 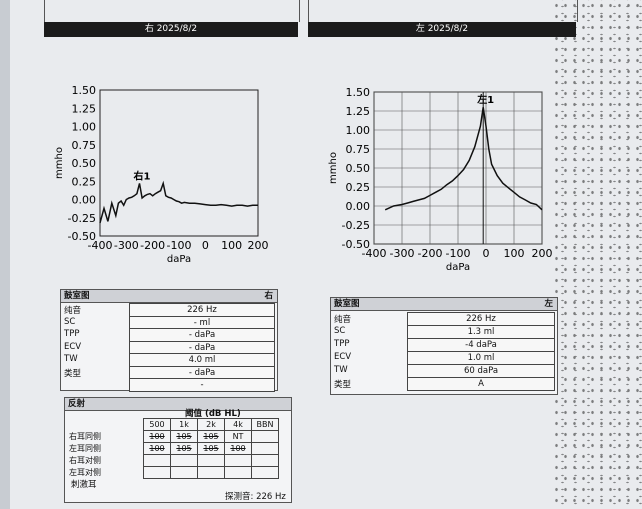 I want to click on monitor-bezel, so click(x=5, y=254).